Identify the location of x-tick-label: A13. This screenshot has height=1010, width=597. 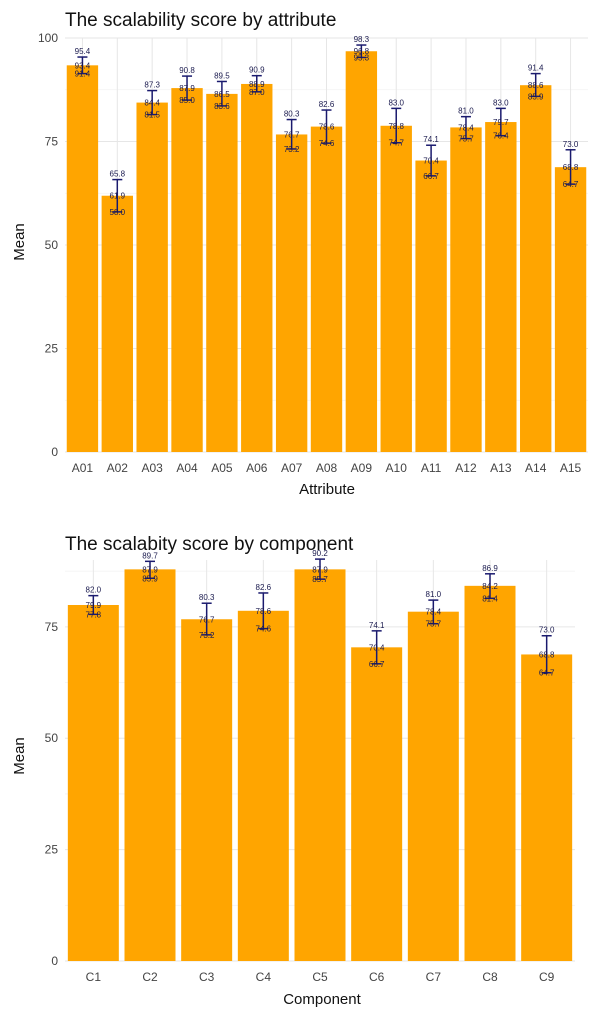
(501, 468).